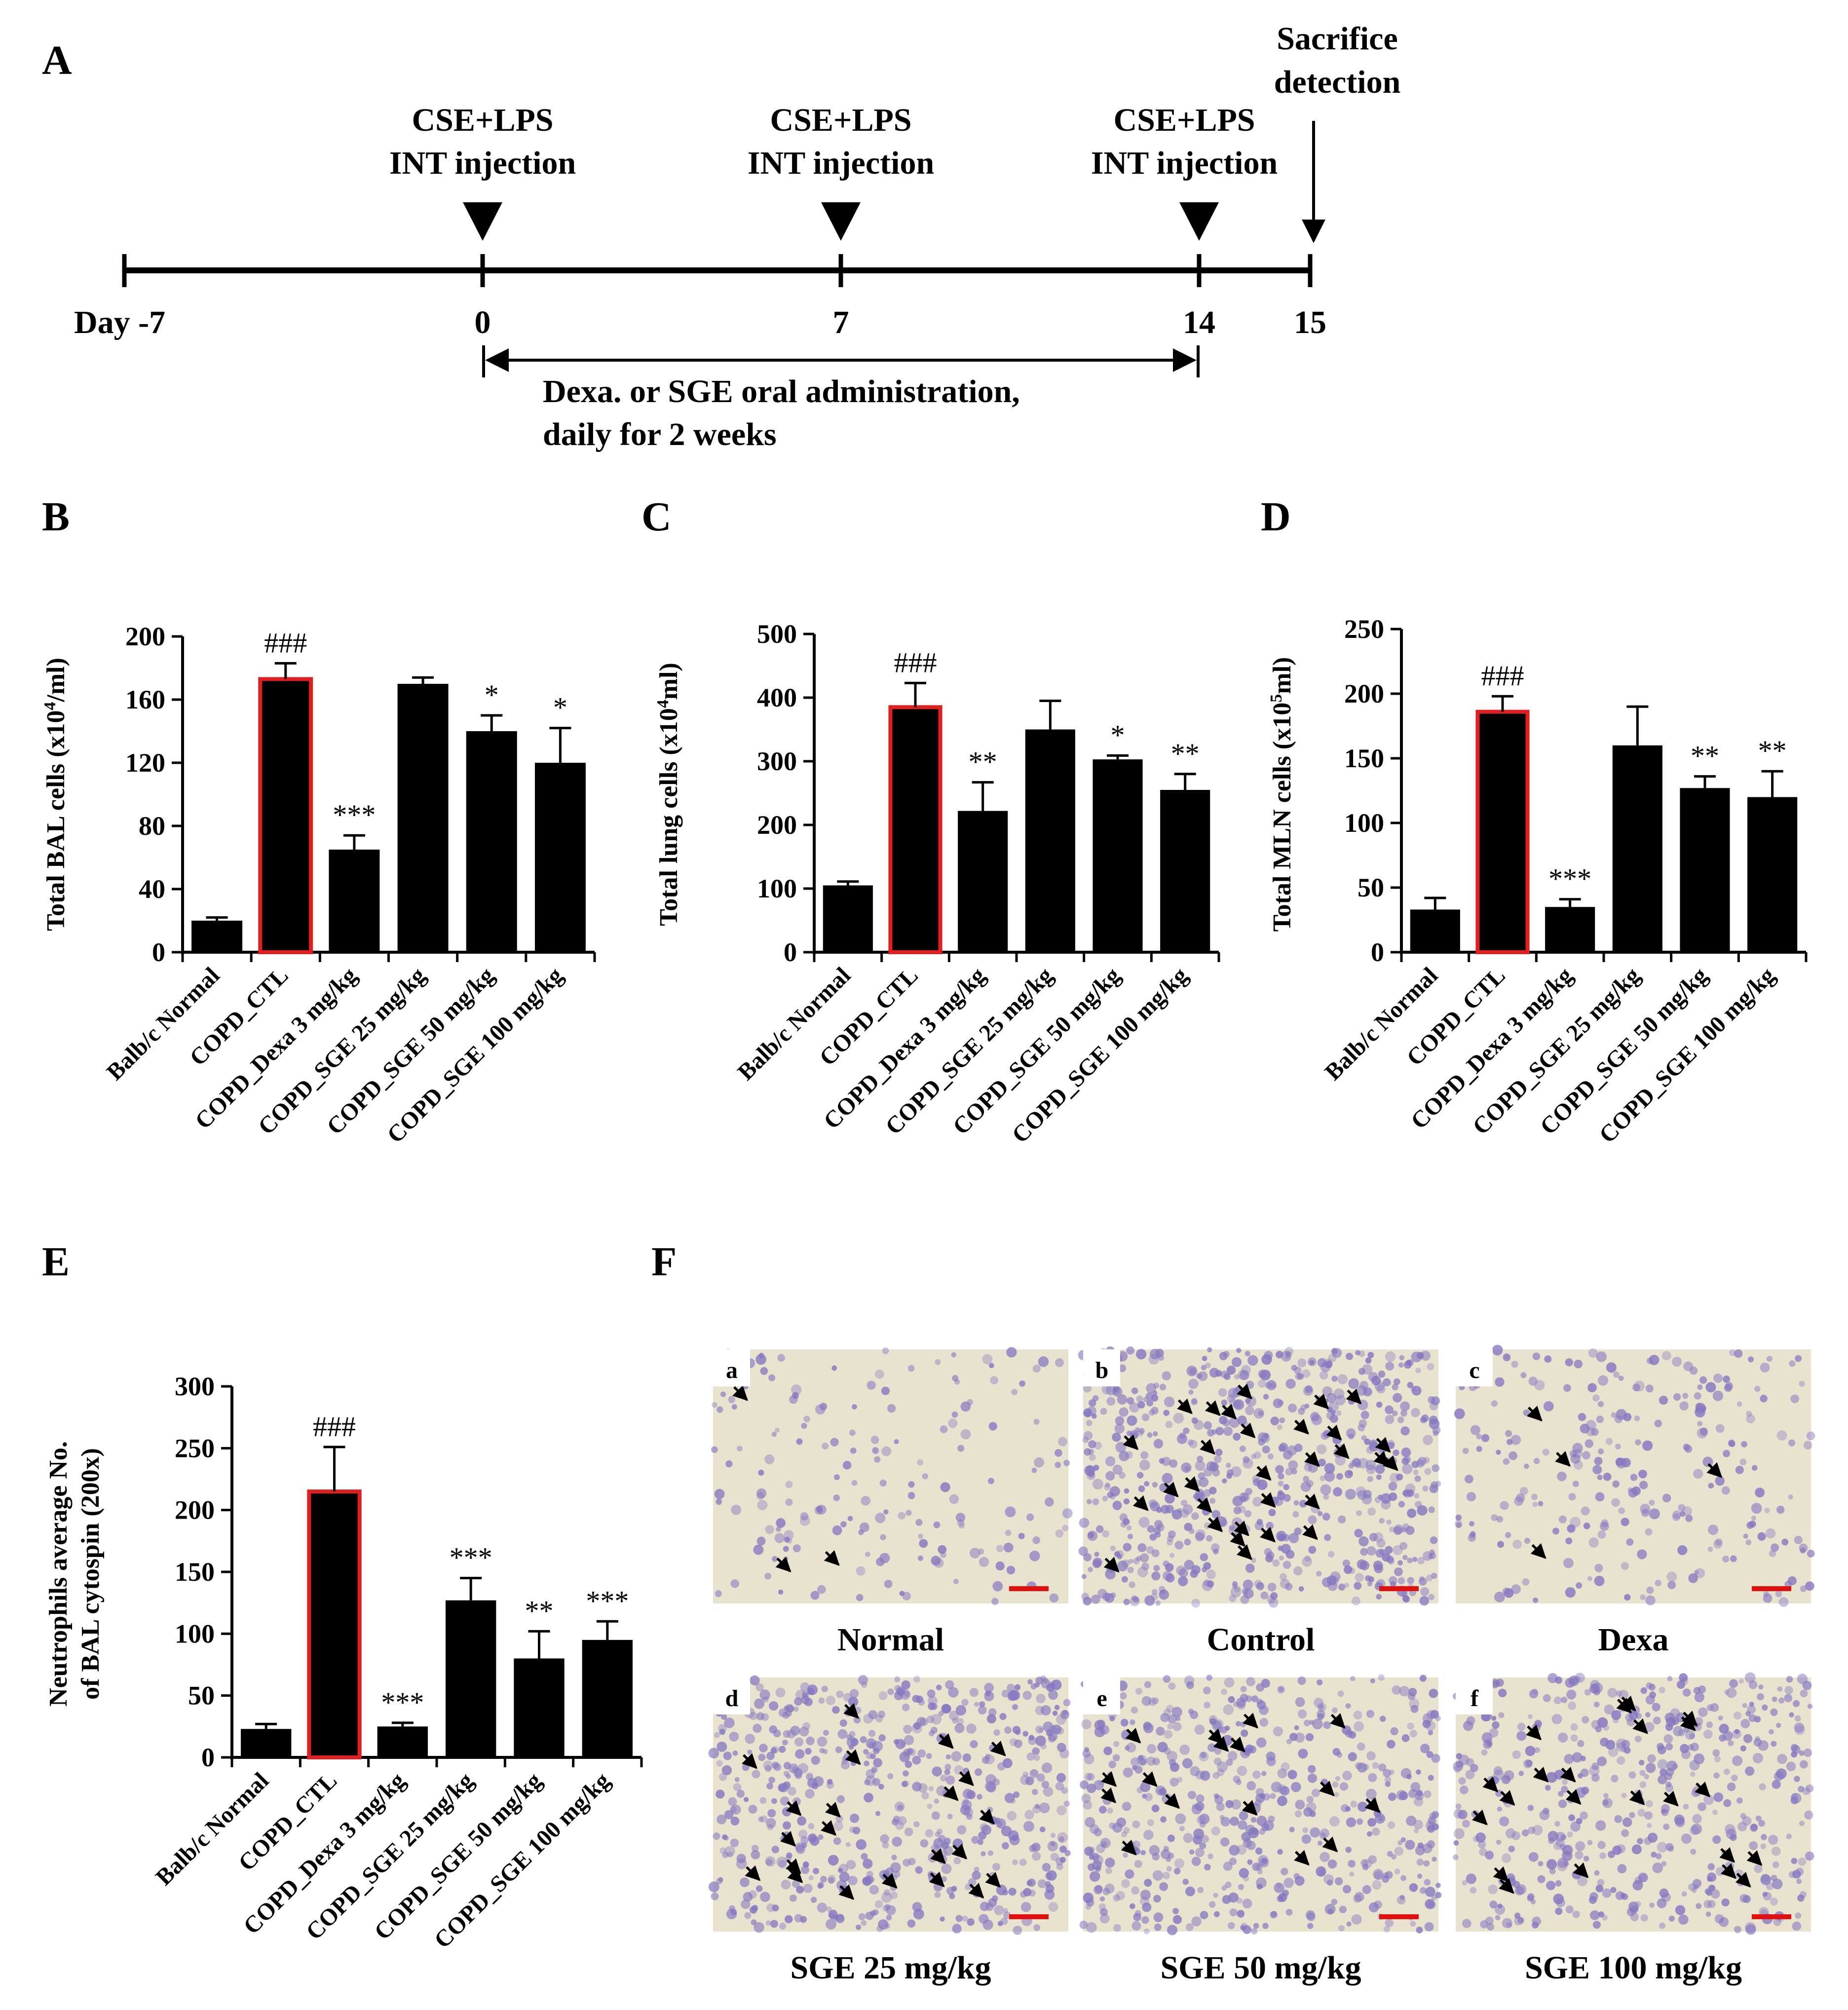 The width and height of the screenshot is (1848, 2010). What do you see at coordinates (482, 221) in the screenshot?
I see `injection-marker-day0` at bounding box center [482, 221].